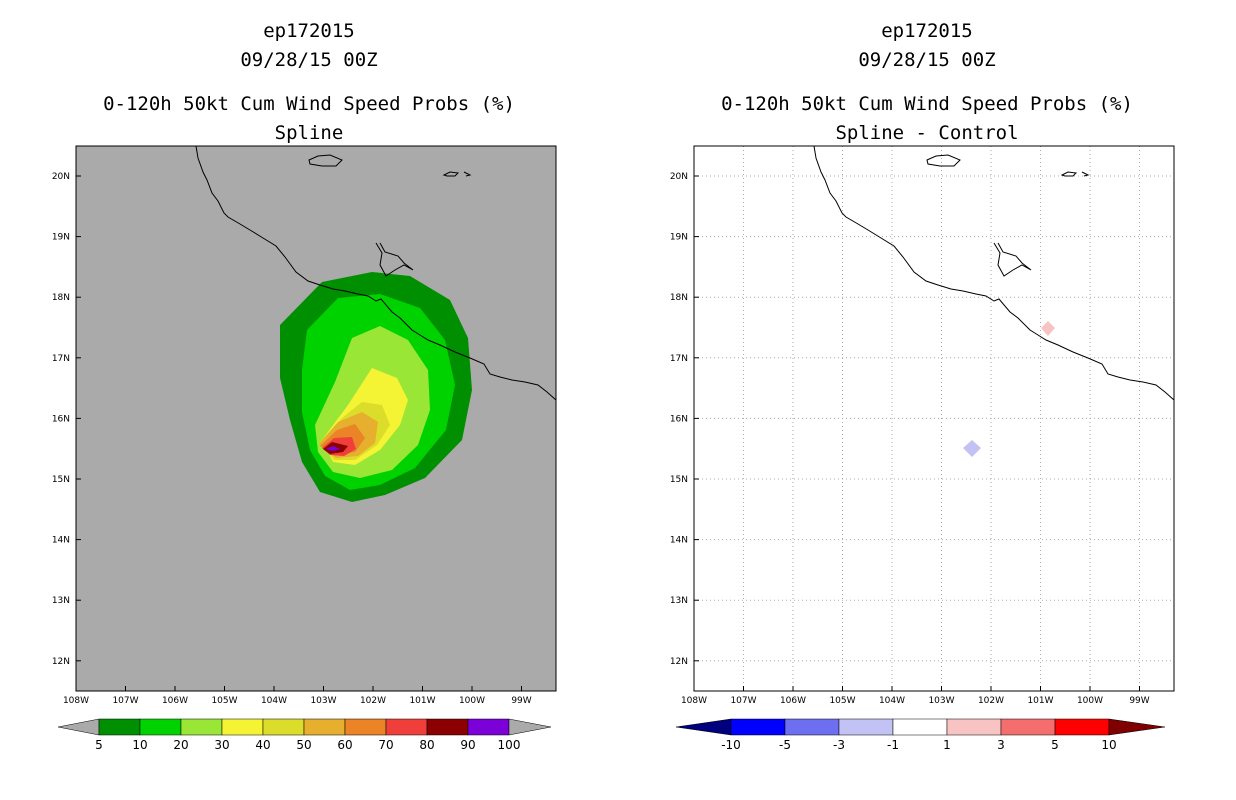 The height and width of the screenshot is (800, 1236). What do you see at coordinates (376, 387) in the screenshot?
I see `left-probability-field` at bounding box center [376, 387].